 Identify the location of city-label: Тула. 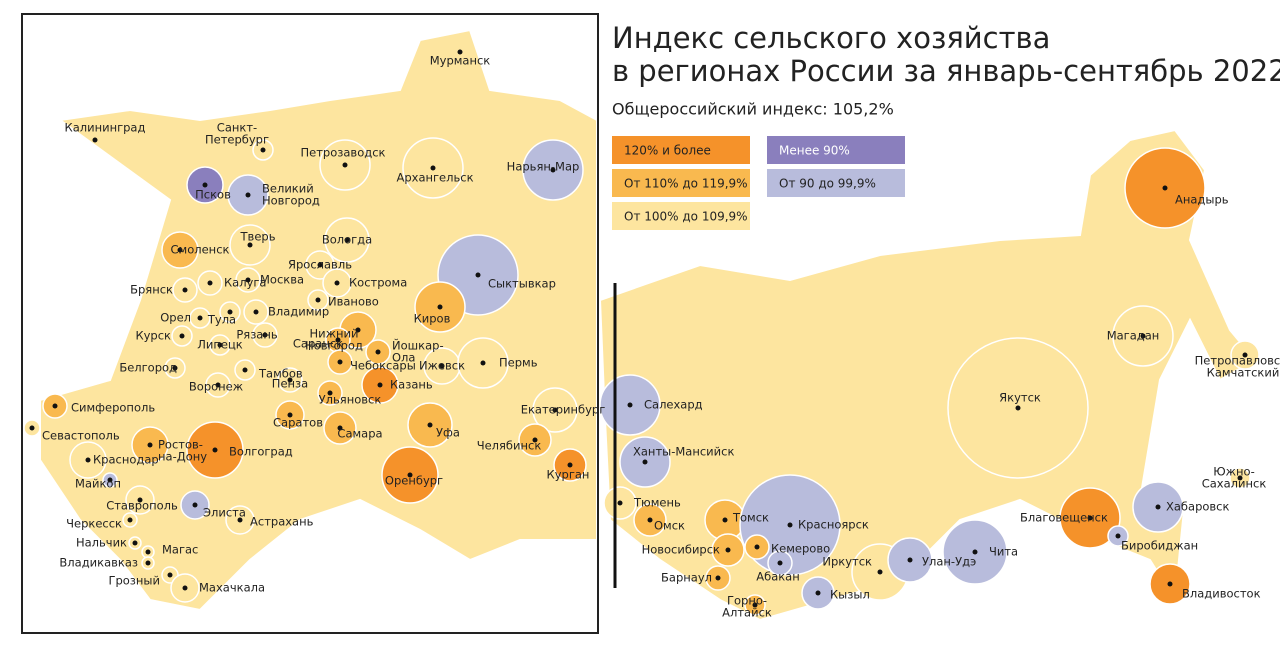
(221, 320).